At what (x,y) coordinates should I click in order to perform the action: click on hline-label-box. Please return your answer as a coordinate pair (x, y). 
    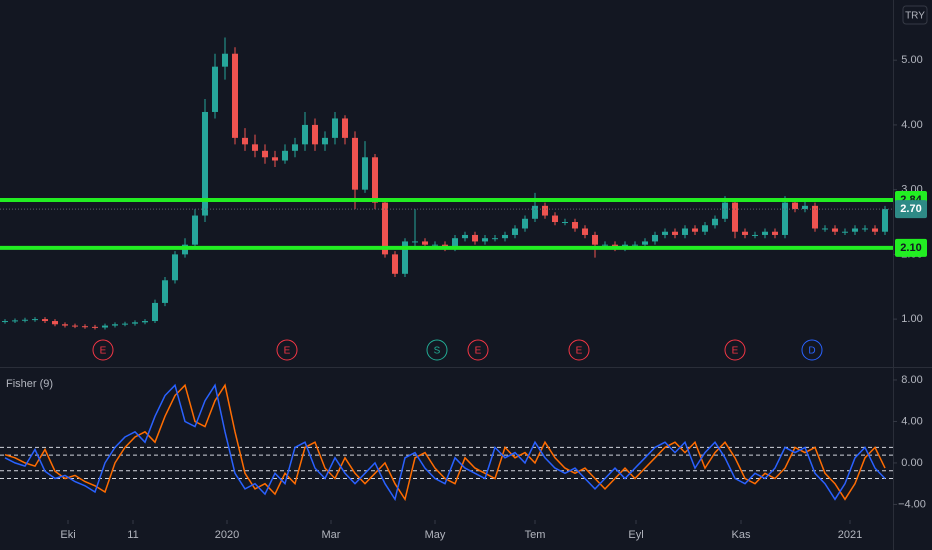
    Looking at the image, I should click on (911, 247).